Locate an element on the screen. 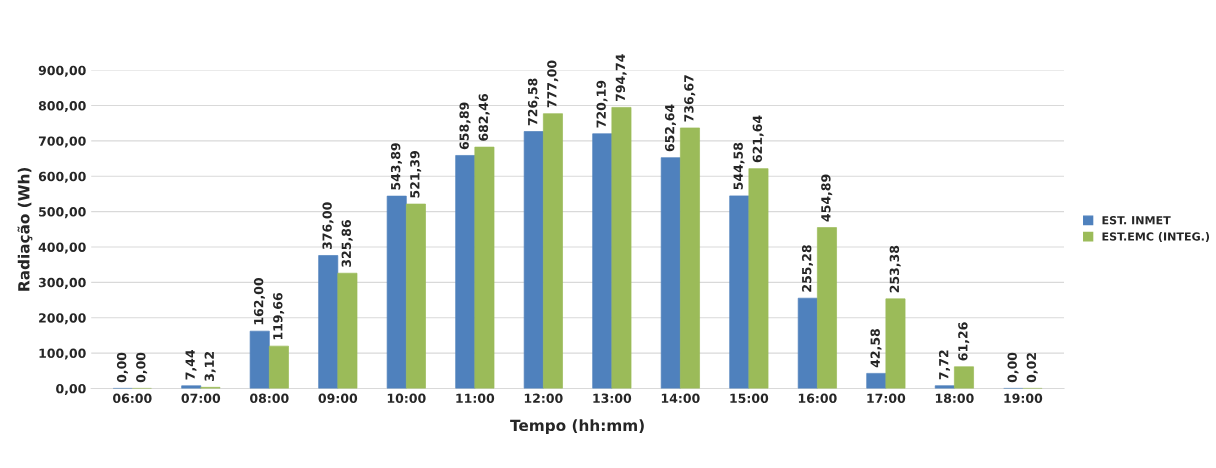  x-tick-label: 17:00 is located at coordinates (886, 398).